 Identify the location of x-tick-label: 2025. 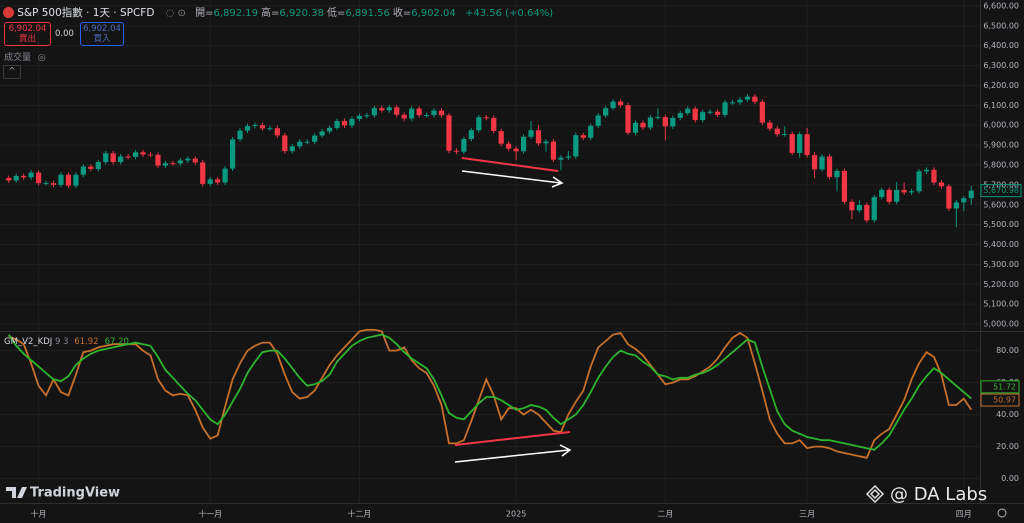
(516, 514).